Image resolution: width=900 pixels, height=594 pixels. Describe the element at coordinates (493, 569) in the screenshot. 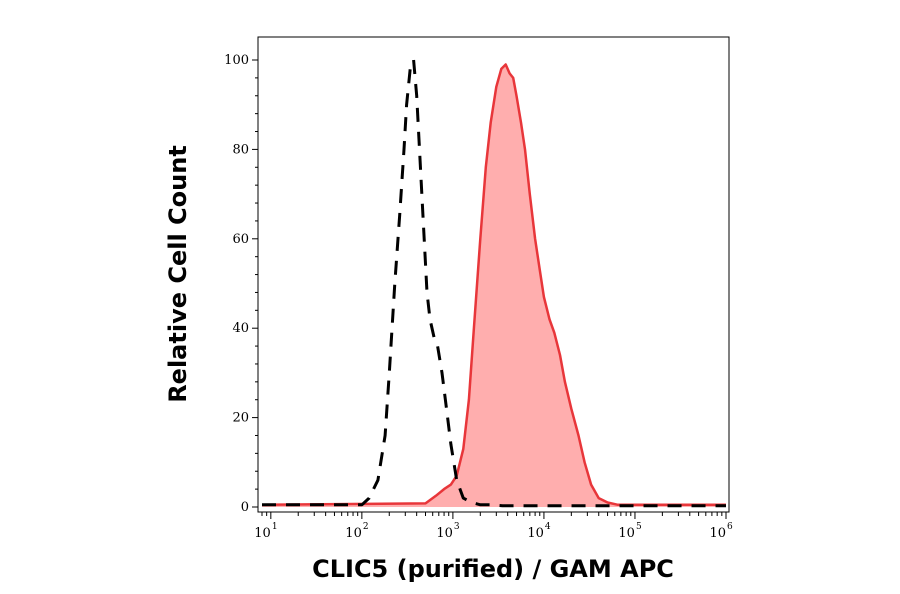

I see `x-axis-label: CLIC5 (purified) / GAM APC` at that location.